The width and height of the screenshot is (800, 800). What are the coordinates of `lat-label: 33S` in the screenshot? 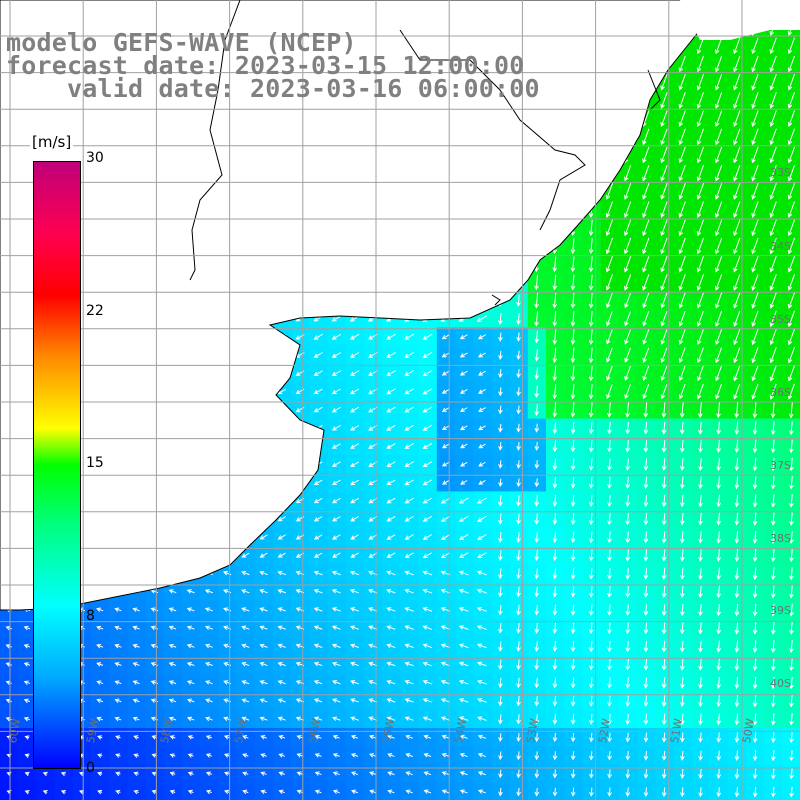 It's located at (780, 172).